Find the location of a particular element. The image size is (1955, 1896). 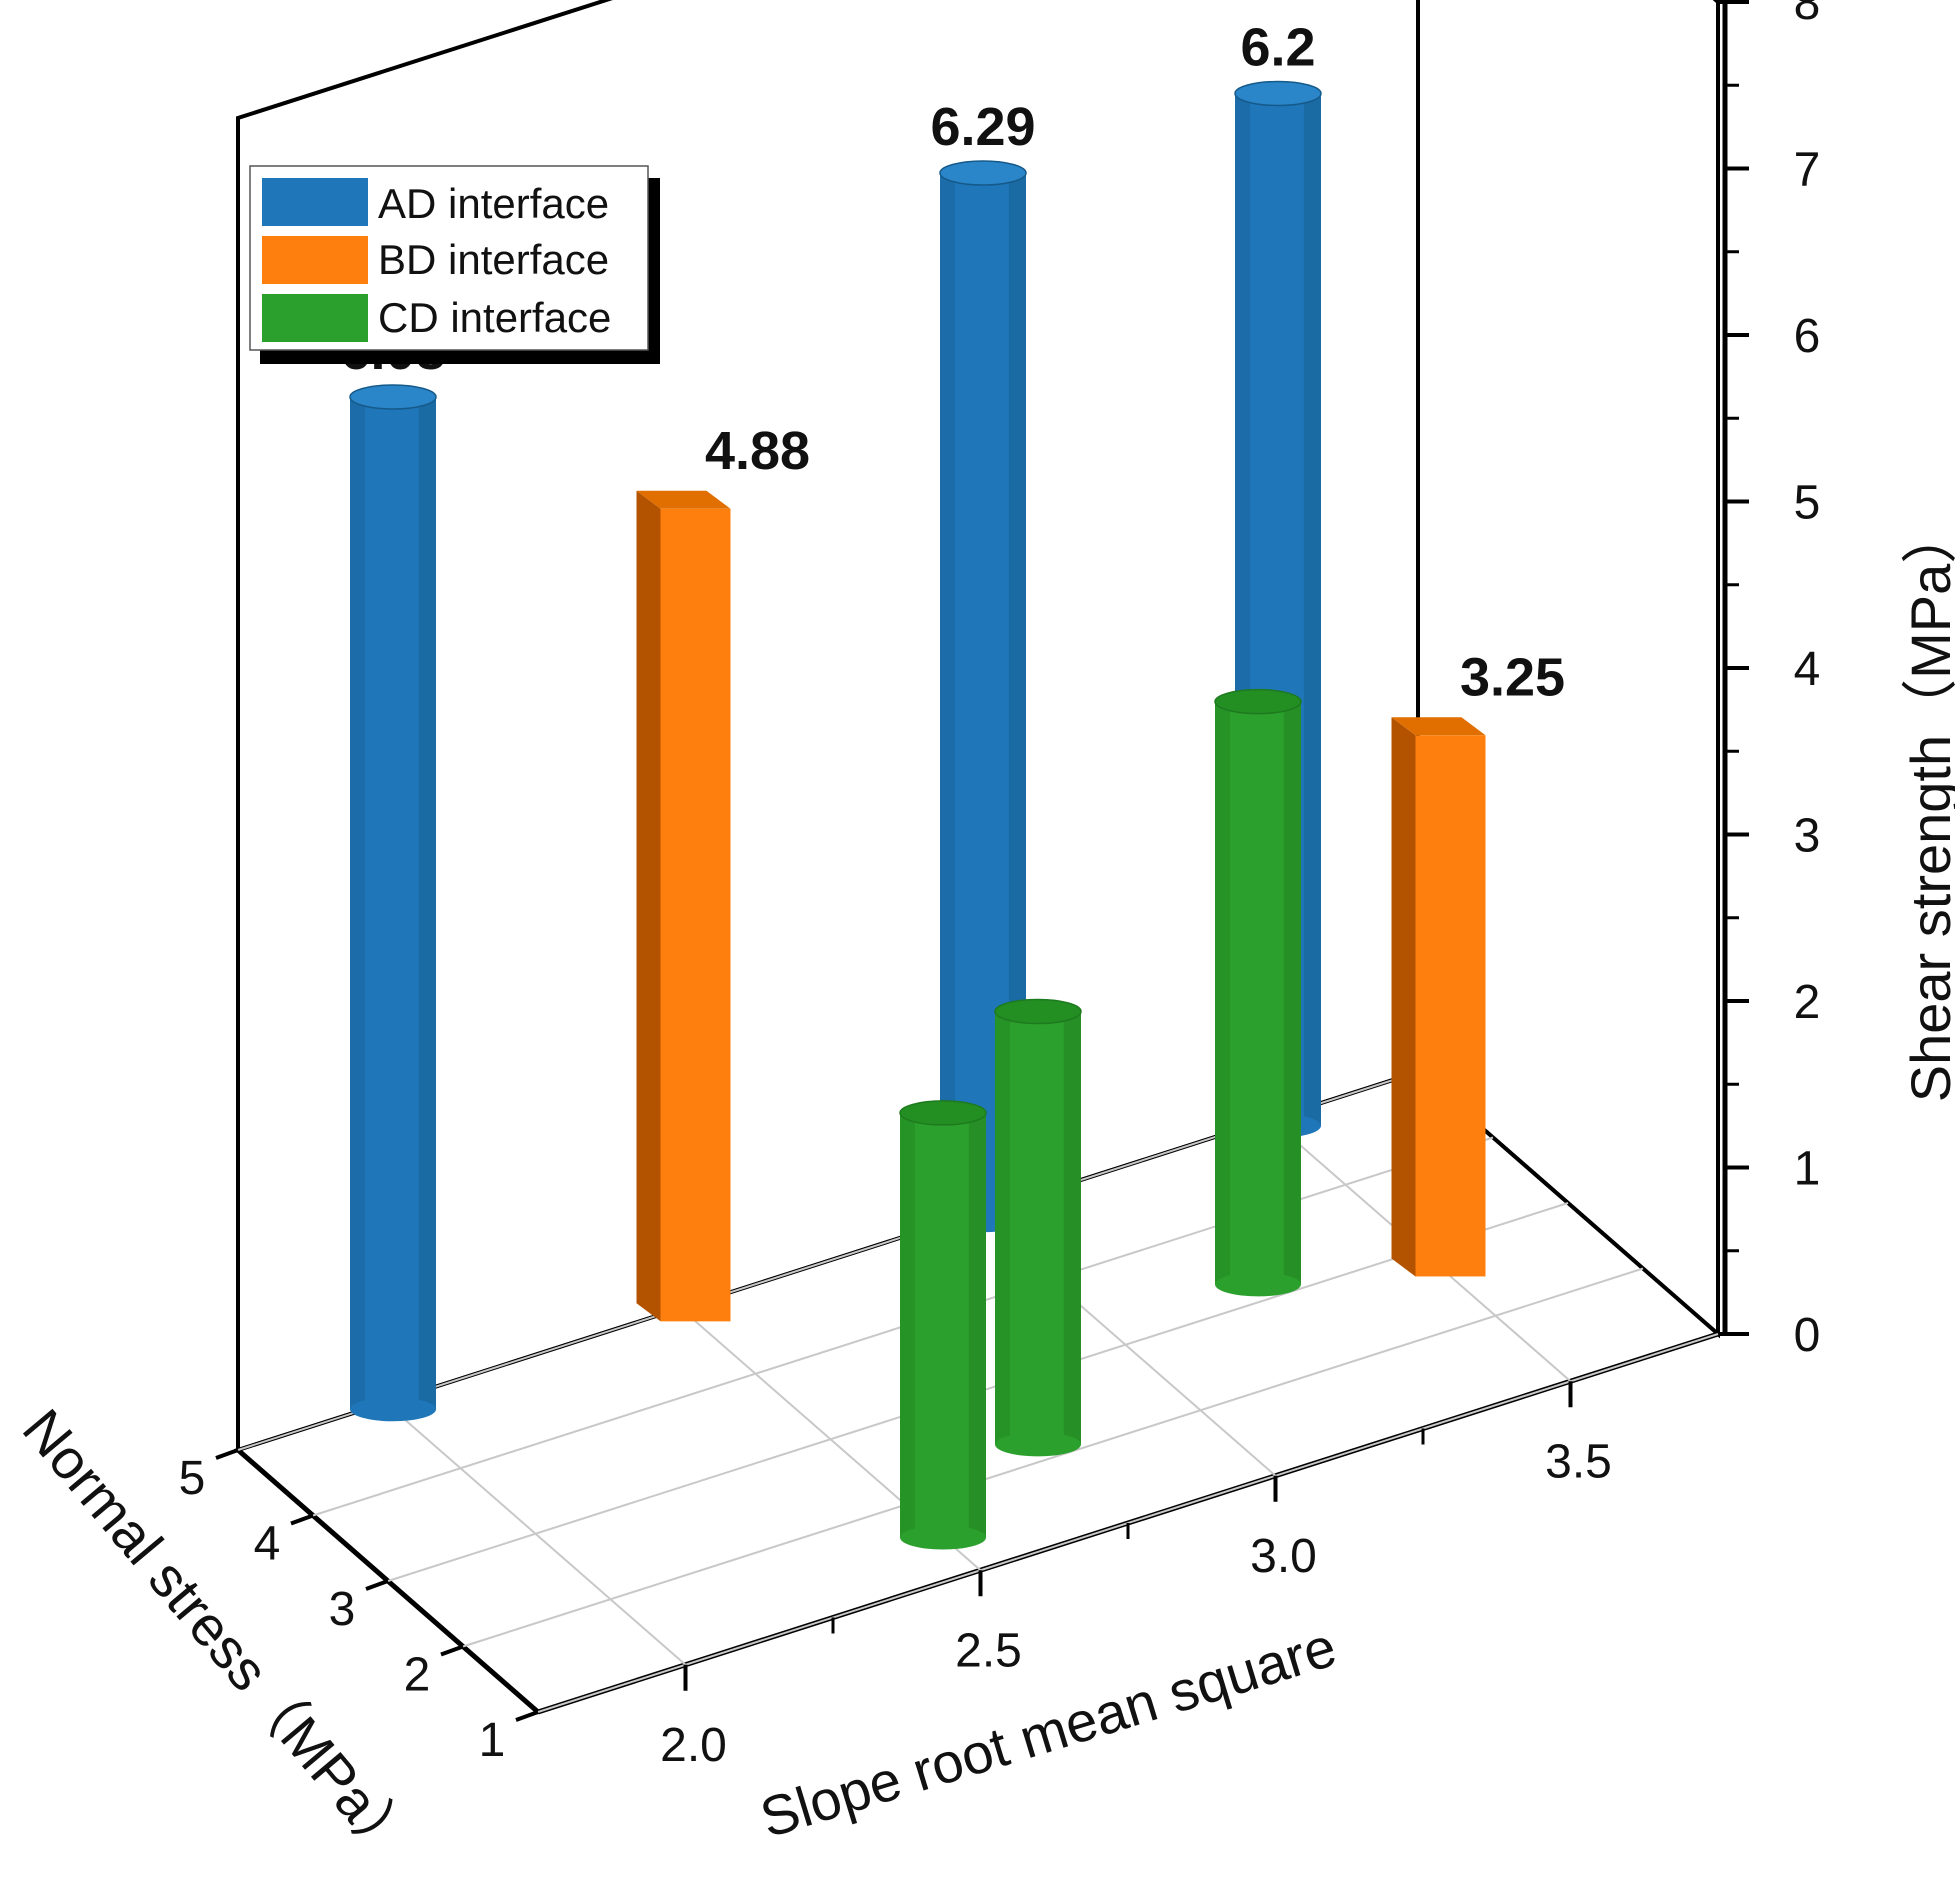

cd-bar-2-body is located at coordinates (1258, 993).